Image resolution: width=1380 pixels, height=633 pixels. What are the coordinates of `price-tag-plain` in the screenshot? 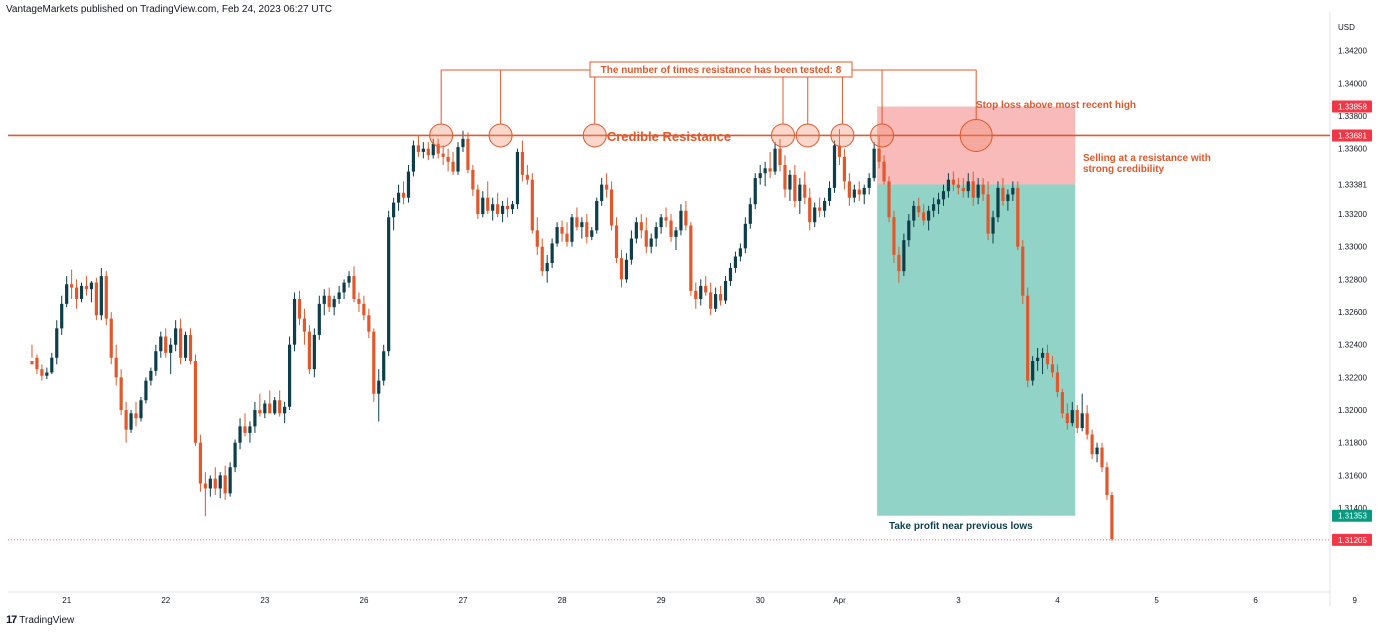 It's located at (1355, 184).